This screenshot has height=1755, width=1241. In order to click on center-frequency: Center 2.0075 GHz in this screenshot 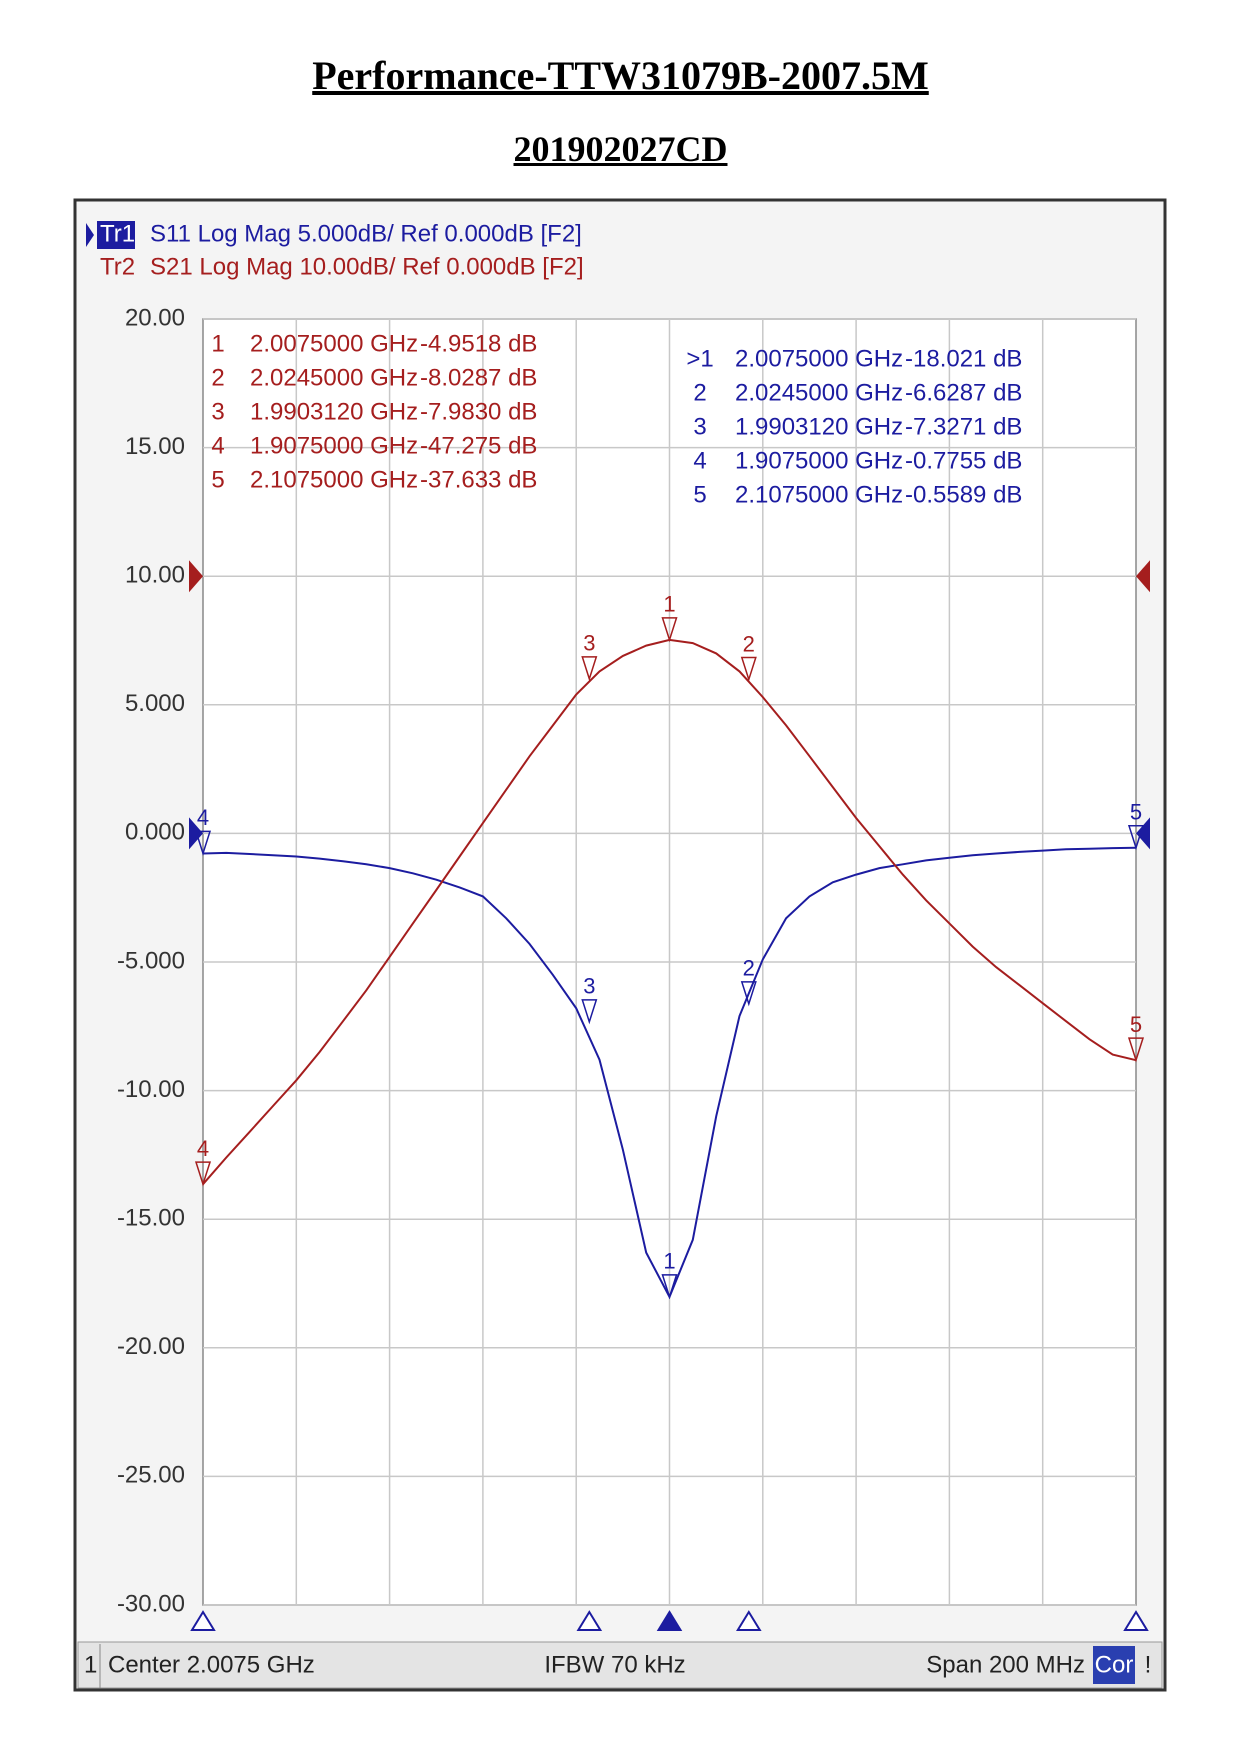, I will do `click(211, 1664)`.